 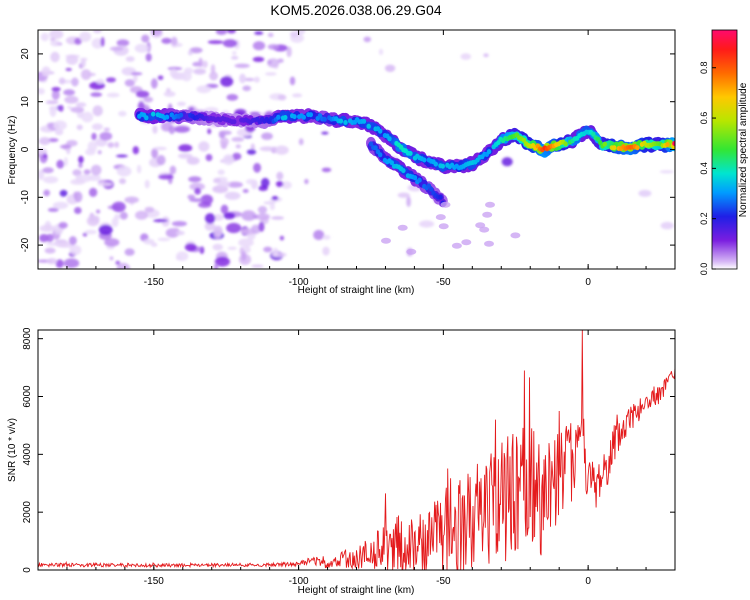 What do you see at coordinates (704, 269) in the screenshot?
I see `colorbar-tick-label: 0.0` at bounding box center [704, 269].